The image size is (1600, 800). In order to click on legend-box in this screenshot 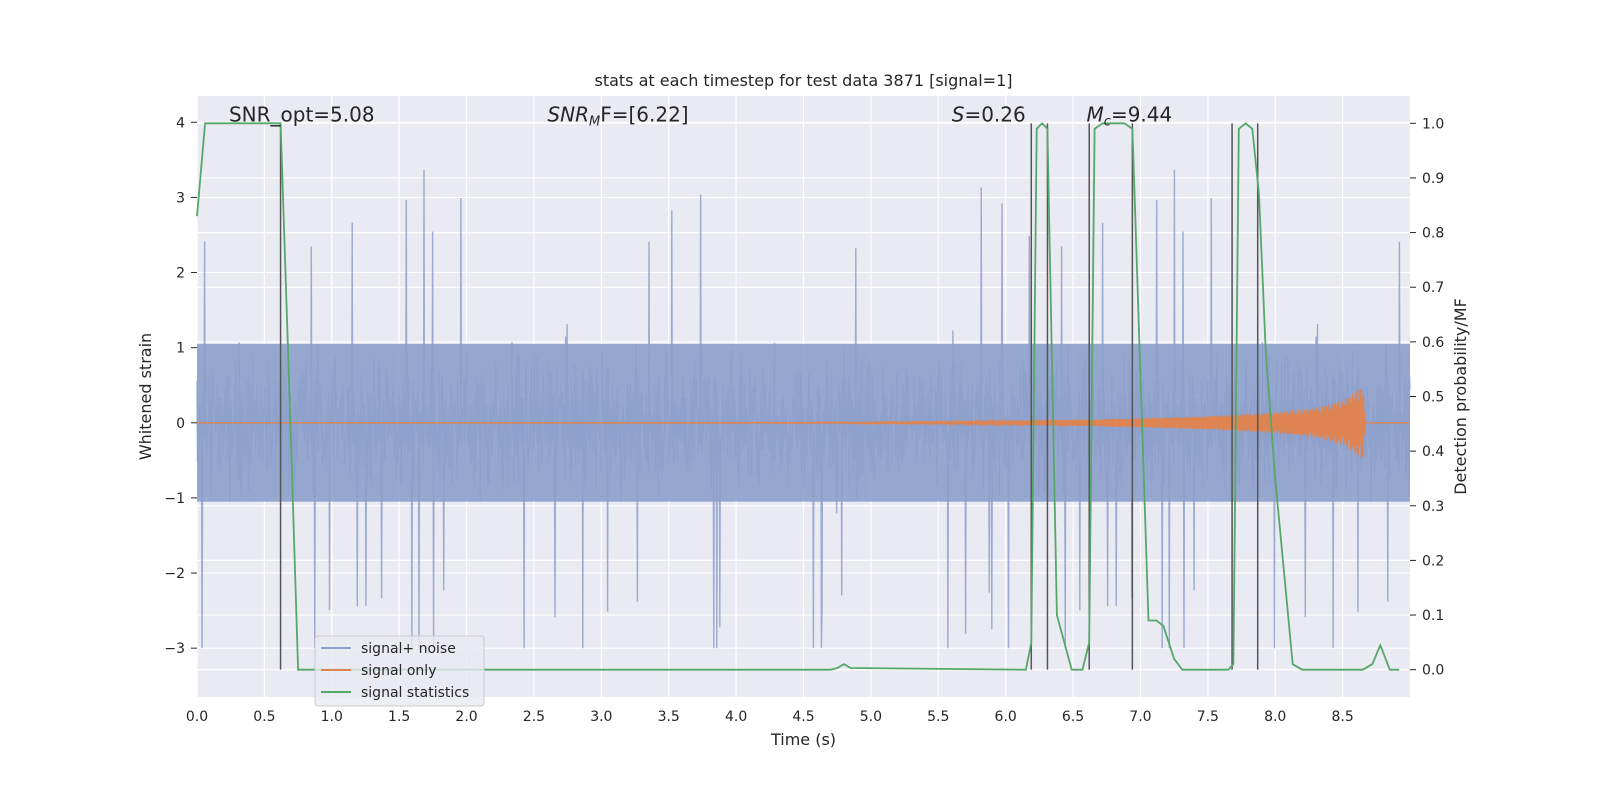, I will do `click(399, 671)`.